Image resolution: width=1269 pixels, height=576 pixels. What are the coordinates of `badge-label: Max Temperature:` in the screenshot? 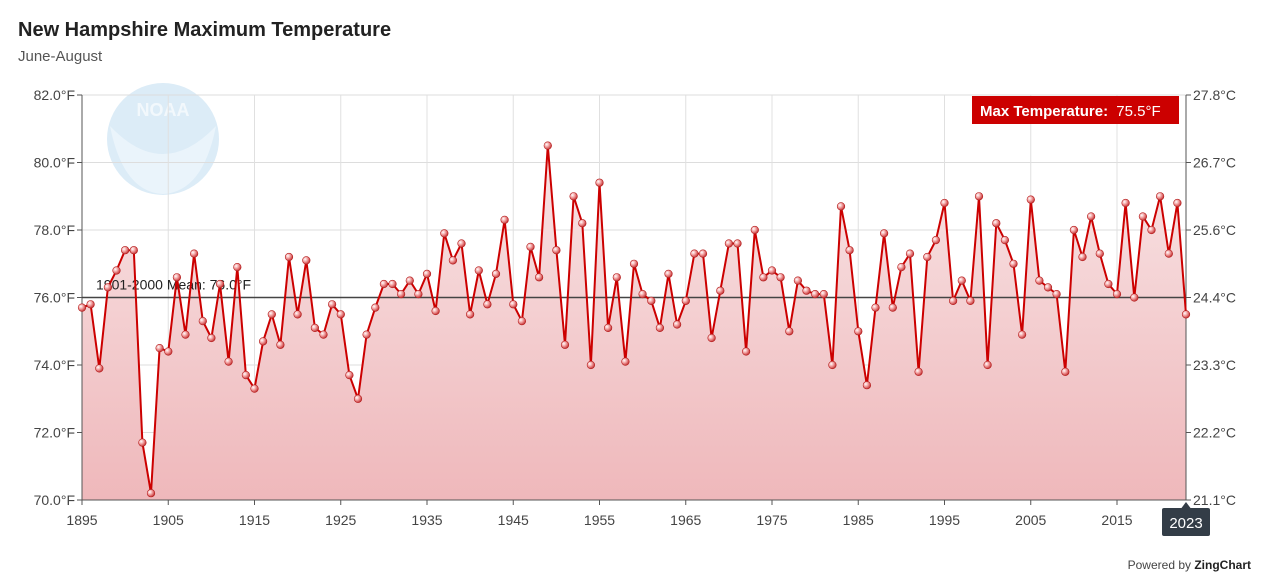 It's located at (1044, 111).